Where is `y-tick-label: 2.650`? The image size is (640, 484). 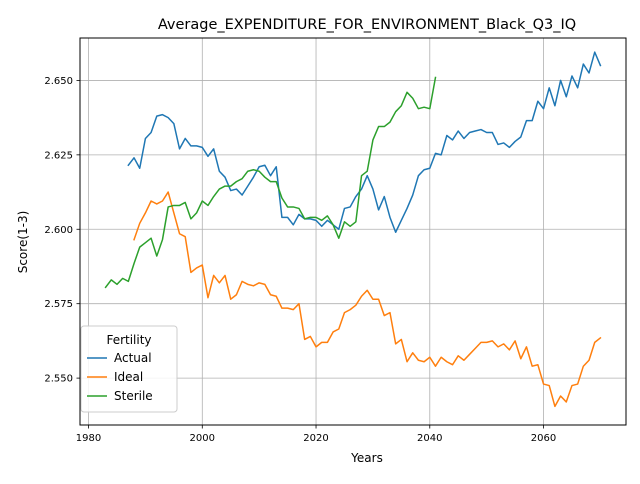
y-tick-label: 2.650 is located at coordinates (58, 81).